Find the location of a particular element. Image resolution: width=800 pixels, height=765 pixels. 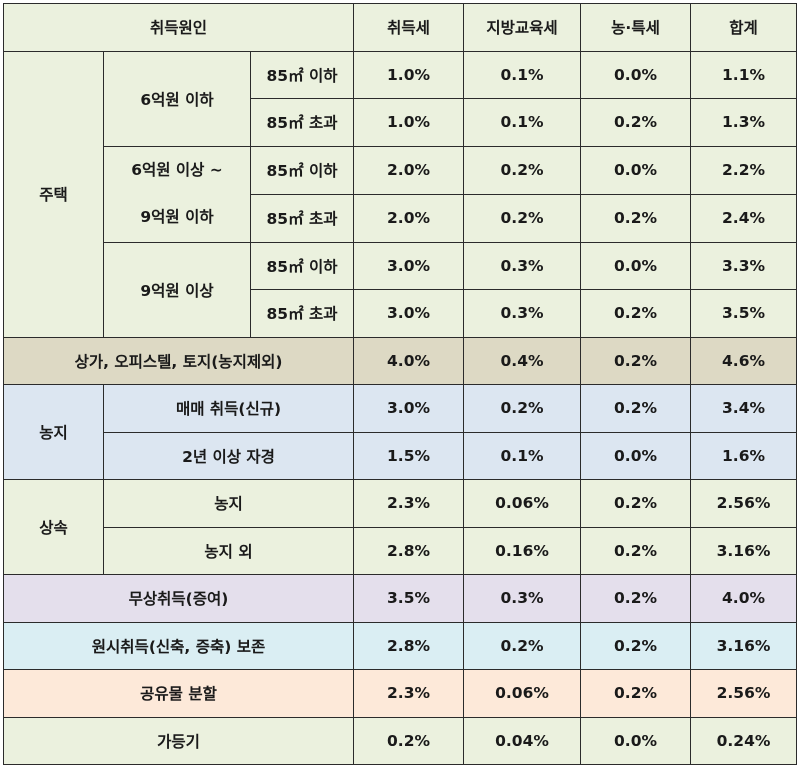

table-row: 2년 이상 자경 1.5% 0.1% 0.0% 1.6% is located at coordinates (401, 455).